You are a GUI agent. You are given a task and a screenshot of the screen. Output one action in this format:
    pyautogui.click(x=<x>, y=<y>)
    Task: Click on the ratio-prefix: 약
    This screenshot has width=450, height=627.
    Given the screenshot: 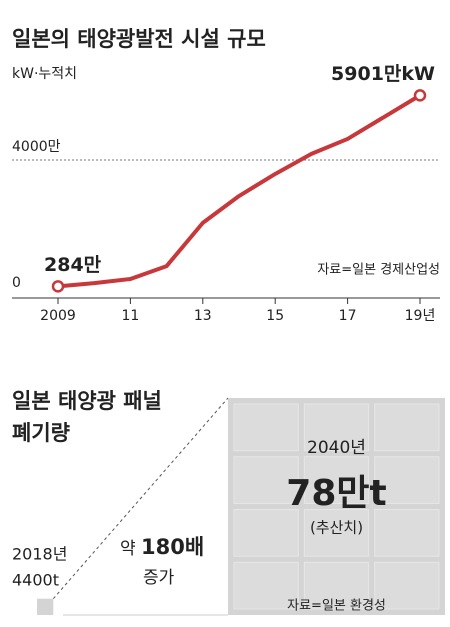 What is the action you would take?
    pyautogui.click(x=128, y=549)
    